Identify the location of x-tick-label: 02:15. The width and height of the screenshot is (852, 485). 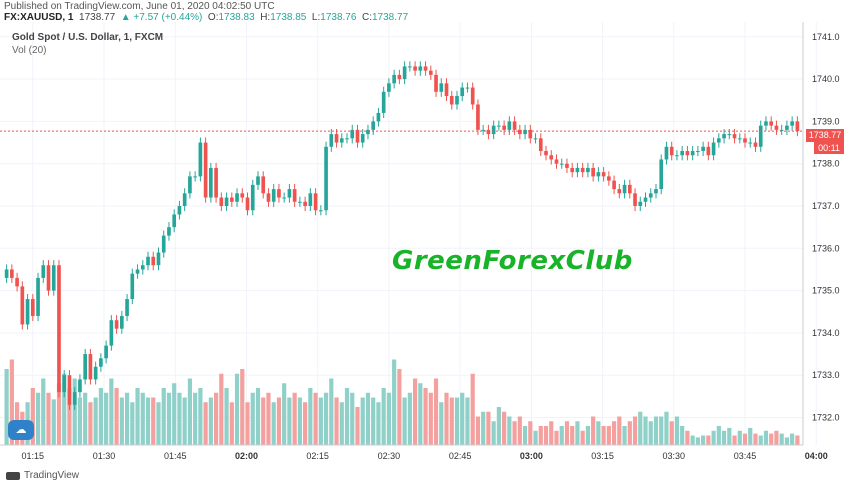
(317, 456).